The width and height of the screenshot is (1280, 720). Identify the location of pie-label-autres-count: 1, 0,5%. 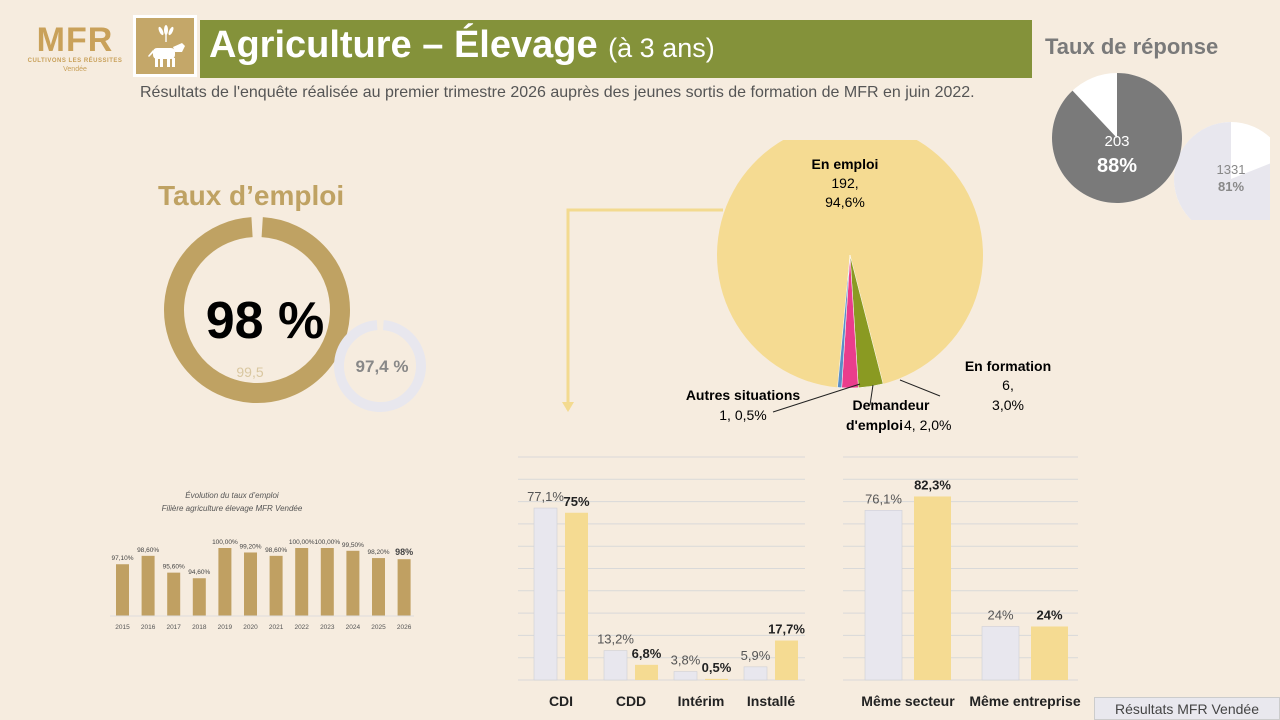
(742, 415).